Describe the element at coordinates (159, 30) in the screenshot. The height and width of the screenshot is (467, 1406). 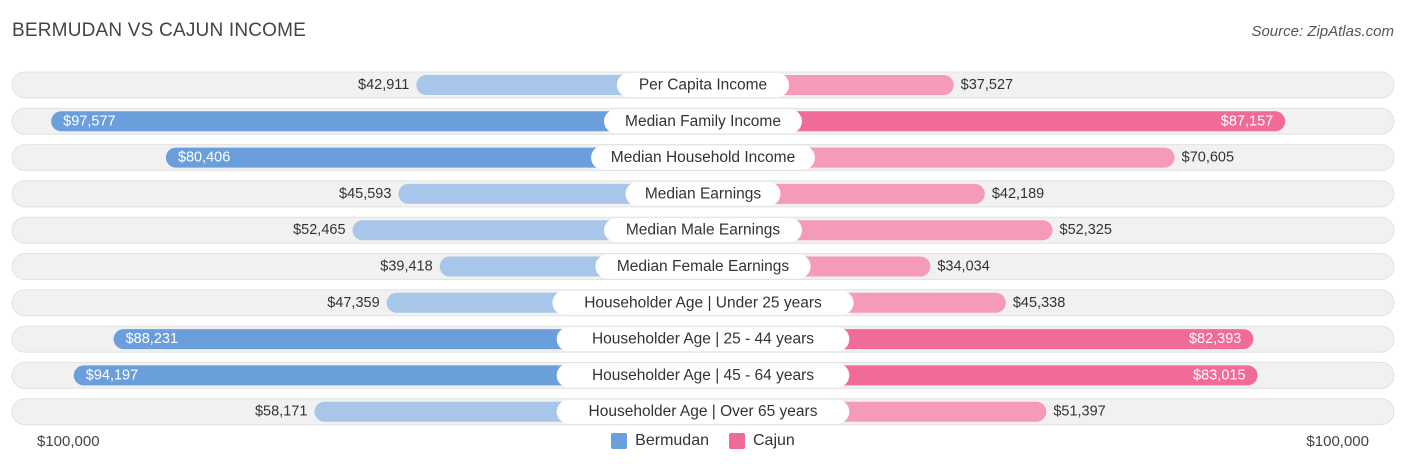
I see `chart-title: BERMUDAN VS CAJUN INCOME` at that location.